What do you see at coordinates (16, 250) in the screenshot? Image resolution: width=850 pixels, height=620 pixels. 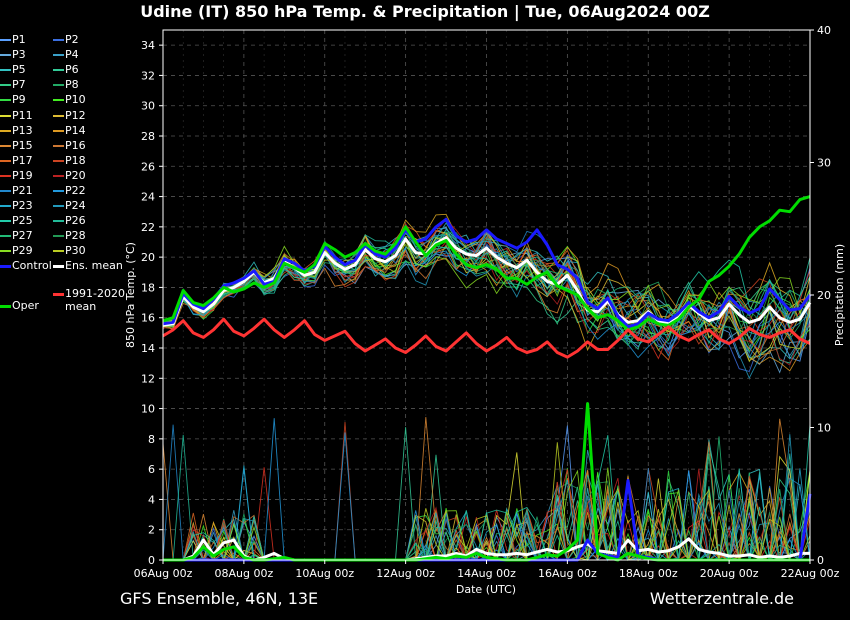 I see `legend-item: P29` at bounding box center [16, 250].